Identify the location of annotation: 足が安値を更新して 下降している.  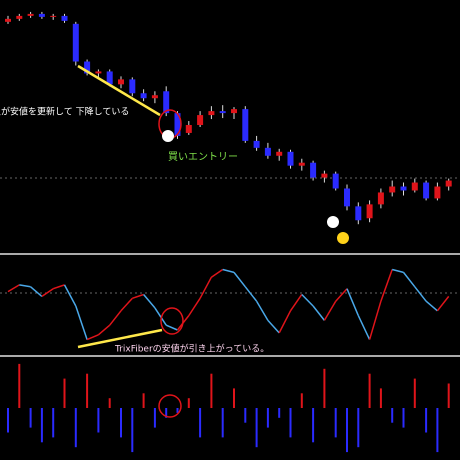
(64, 112).